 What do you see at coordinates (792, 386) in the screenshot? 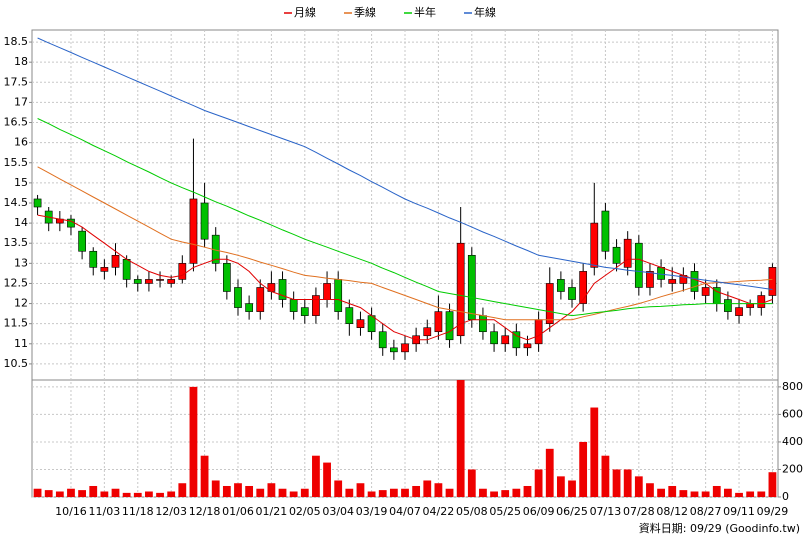
I see `y2-tick-label: 800` at bounding box center [792, 386].